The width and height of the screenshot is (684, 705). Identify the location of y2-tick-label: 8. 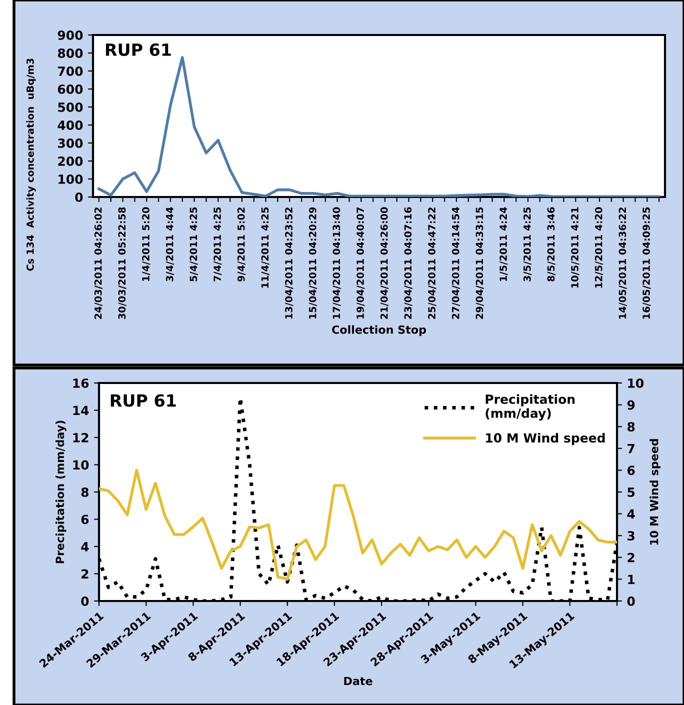
(631, 427).